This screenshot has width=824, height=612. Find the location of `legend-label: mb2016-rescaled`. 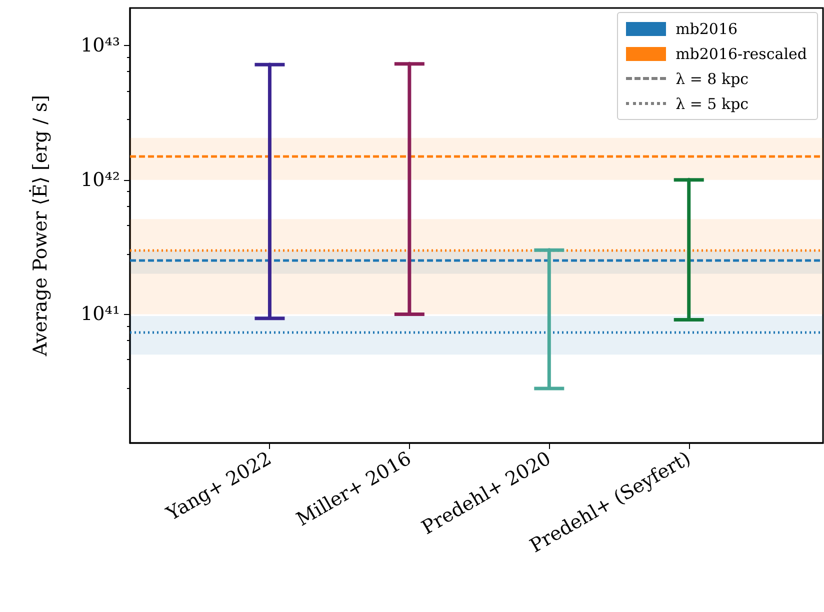

legend-label: mb2016-rescaled is located at coordinates (741, 53).